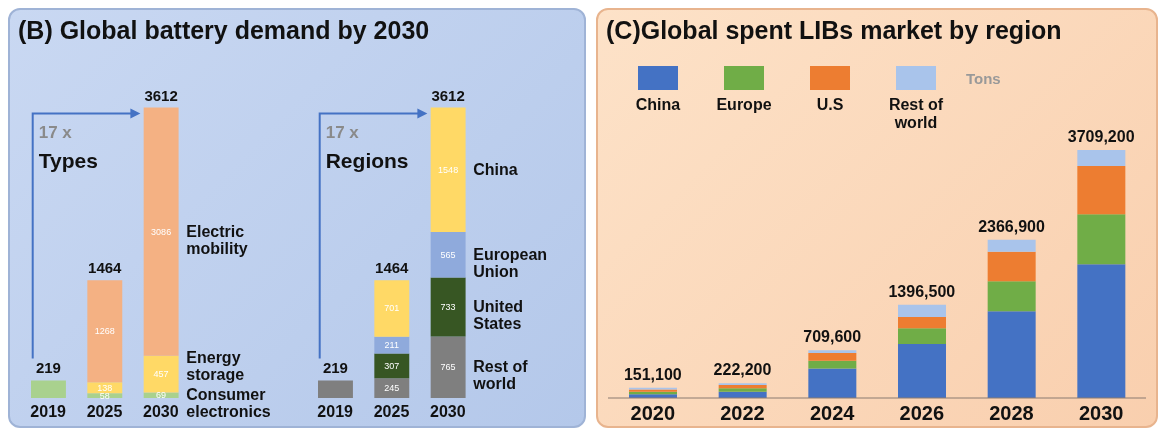 This screenshot has width=1163, height=436. I want to click on data-label: 3086, so click(161, 231).